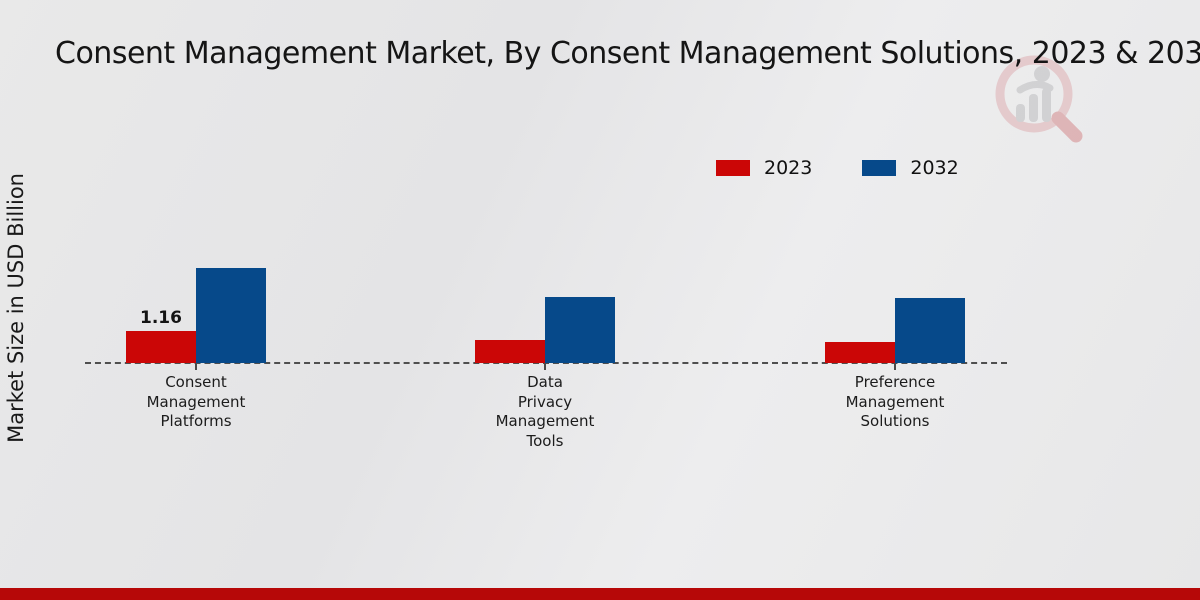 The image size is (1200, 600). Describe the element at coordinates (196, 366) in the screenshot. I see `x-axis-tick-consent-management-platforms` at that location.